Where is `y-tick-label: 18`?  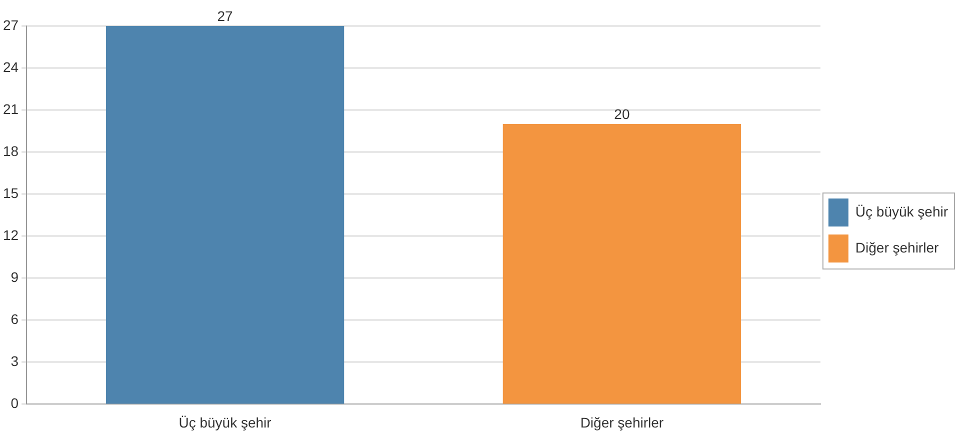 y-tick-label: 18 is located at coordinates (10, 150).